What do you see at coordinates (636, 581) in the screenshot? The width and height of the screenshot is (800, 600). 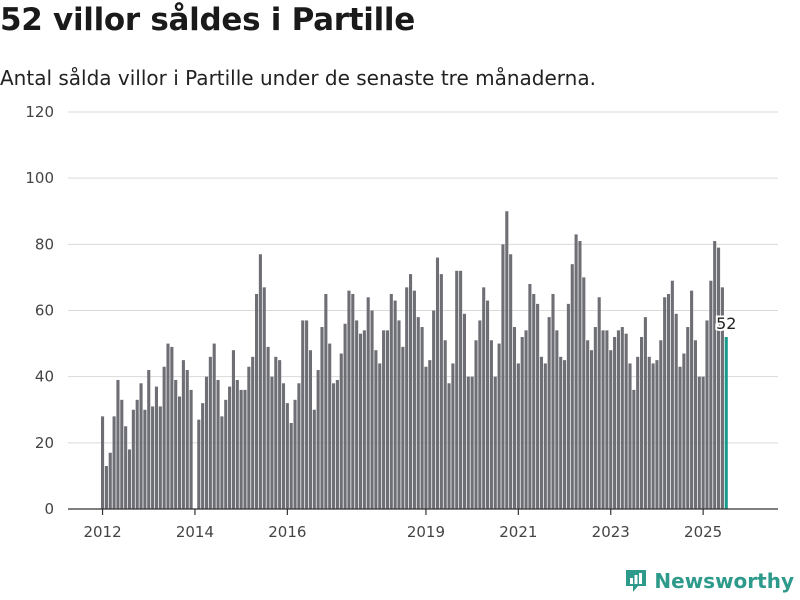 I see `bar-chart-badge-icon` at bounding box center [636, 581].